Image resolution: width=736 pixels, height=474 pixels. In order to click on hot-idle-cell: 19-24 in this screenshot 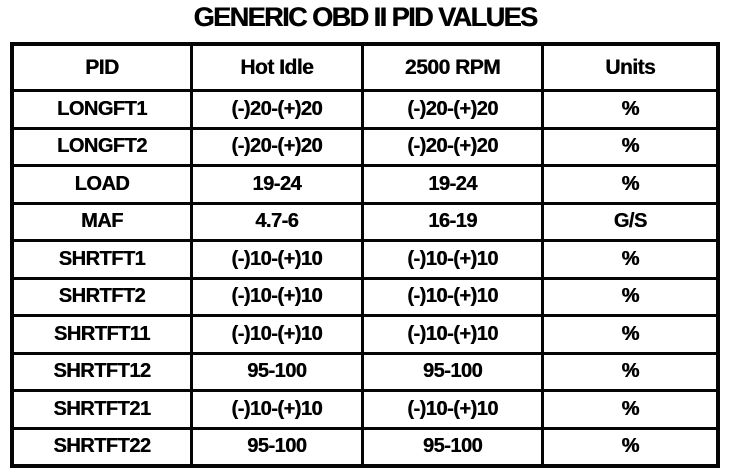, I will do `click(276, 184)`.